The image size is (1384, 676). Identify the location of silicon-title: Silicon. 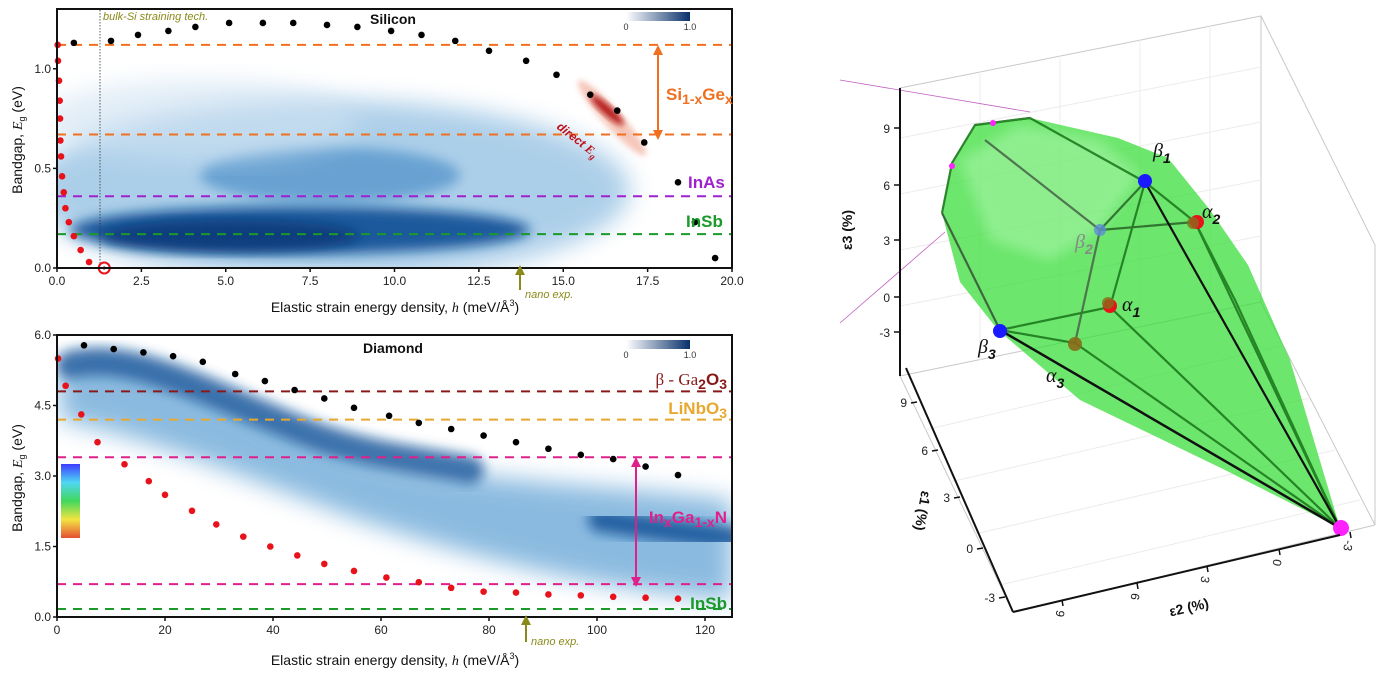
(393, 19).